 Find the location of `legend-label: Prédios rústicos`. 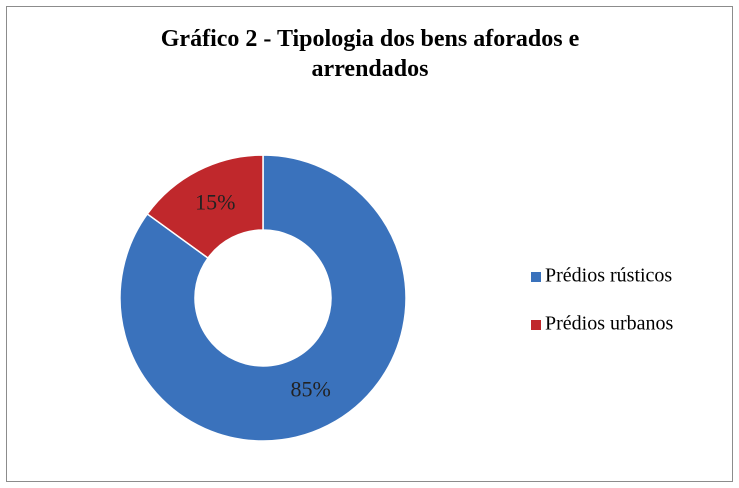

legend-label: Prédios rústicos is located at coordinates (608, 276).